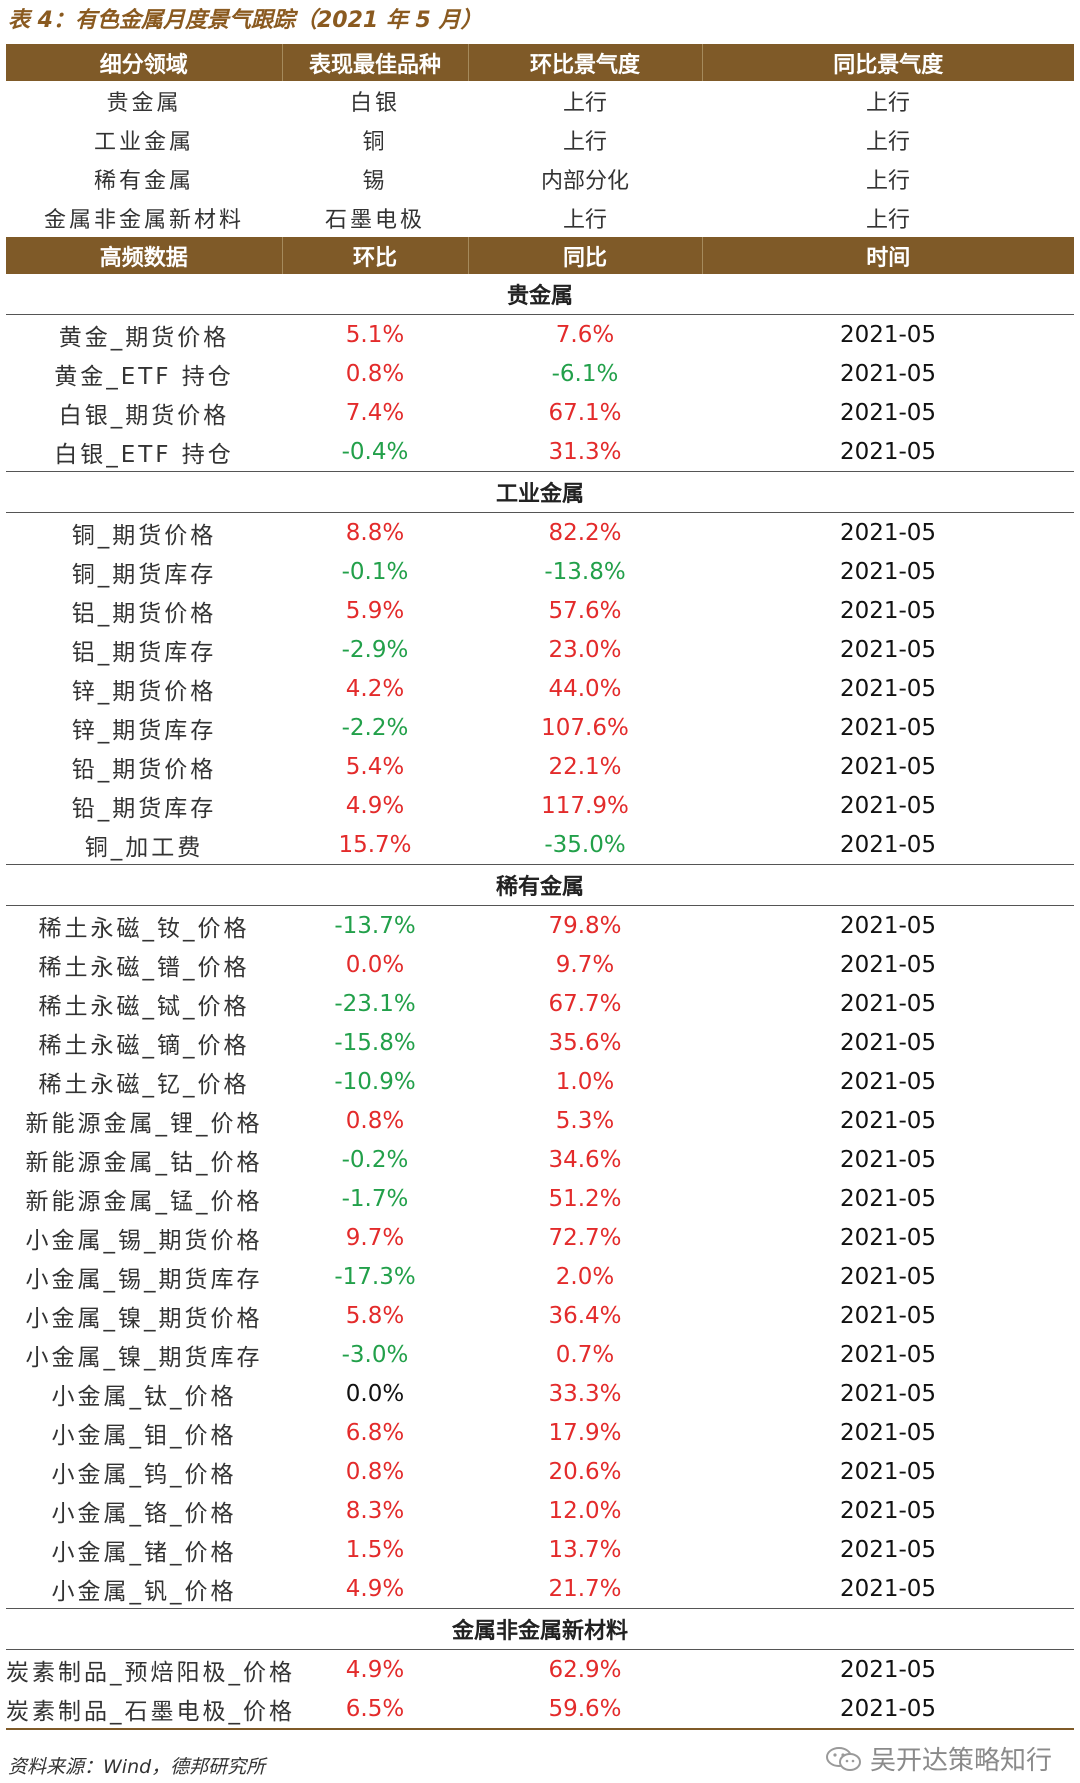 The image size is (1080, 1783). What do you see at coordinates (144, 769) in the screenshot?
I see `indicator-name: 铅_期货价格` at bounding box center [144, 769].